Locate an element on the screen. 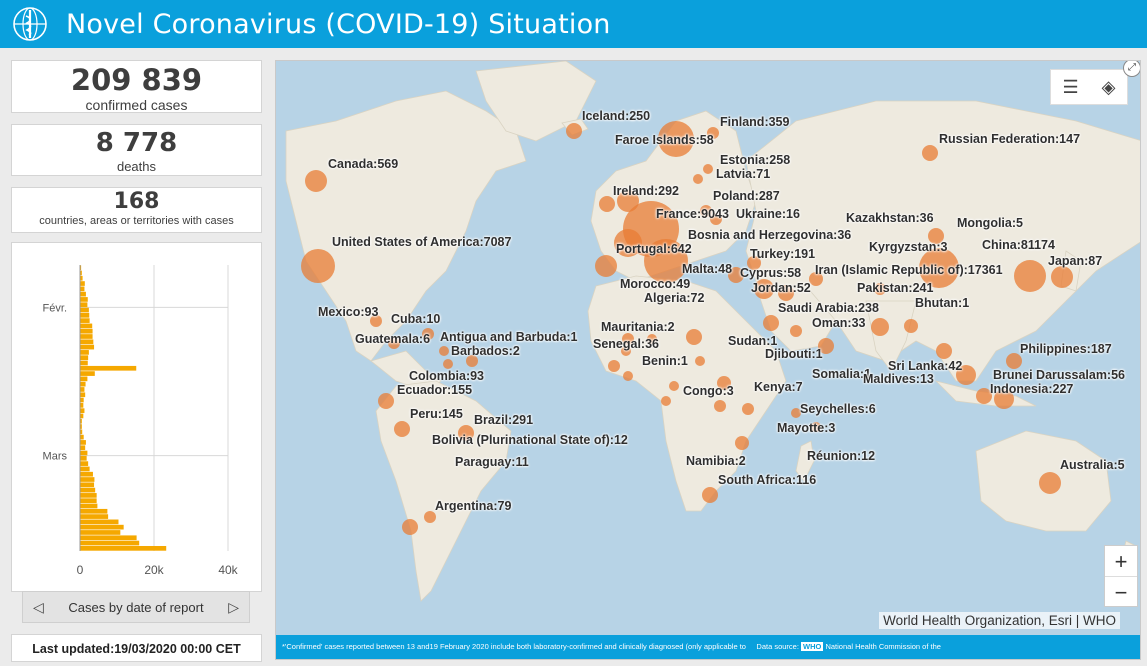 The width and height of the screenshot is (1147, 666). layers-icon: ◈ is located at coordinates (1108, 86).